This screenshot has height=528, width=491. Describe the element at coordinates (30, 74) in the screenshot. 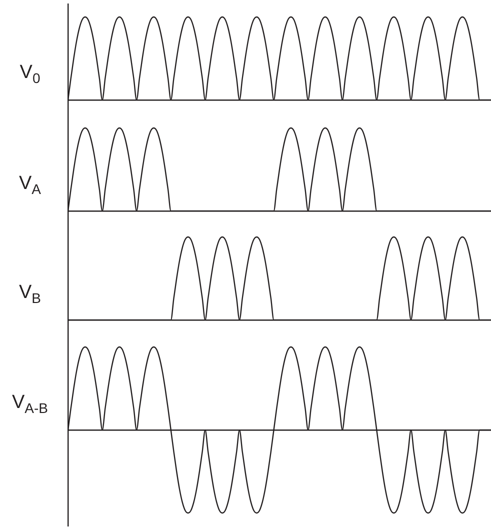

I see `y-axis-title: V$_{0}$` at that location.